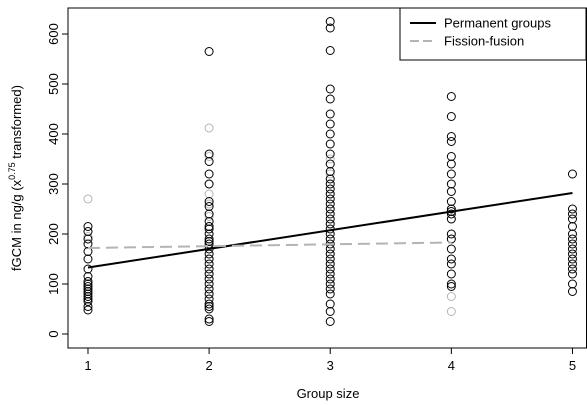 The height and width of the screenshot is (405, 587). Describe the element at coordinates (53, 34) in the screenshot. I see `y-tick-label: 600` at that location.